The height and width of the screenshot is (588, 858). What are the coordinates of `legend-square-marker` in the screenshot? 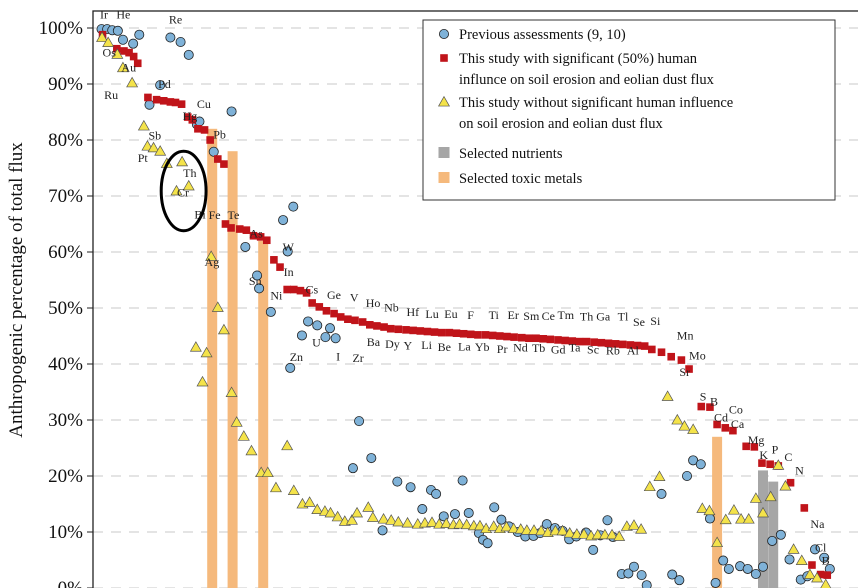 It's located at (444, 58).